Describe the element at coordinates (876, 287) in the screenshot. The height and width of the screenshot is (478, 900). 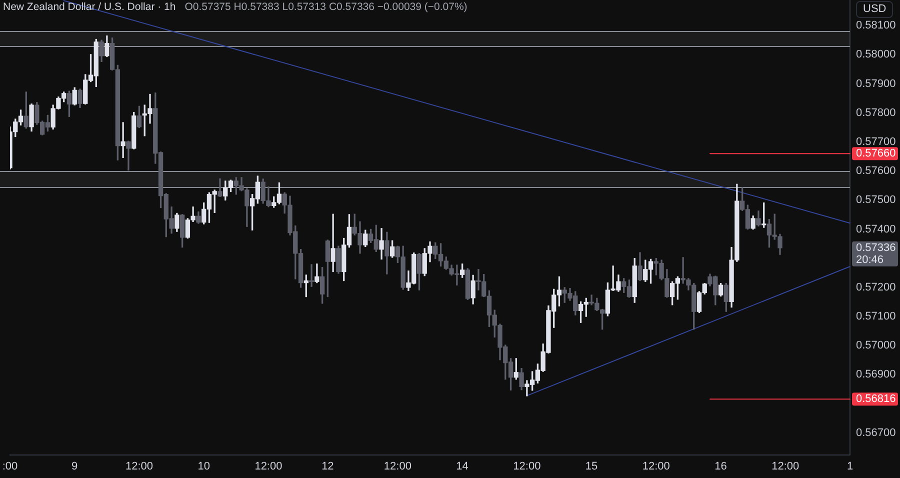
I see `y-tick-label: 0.57200` at that location.